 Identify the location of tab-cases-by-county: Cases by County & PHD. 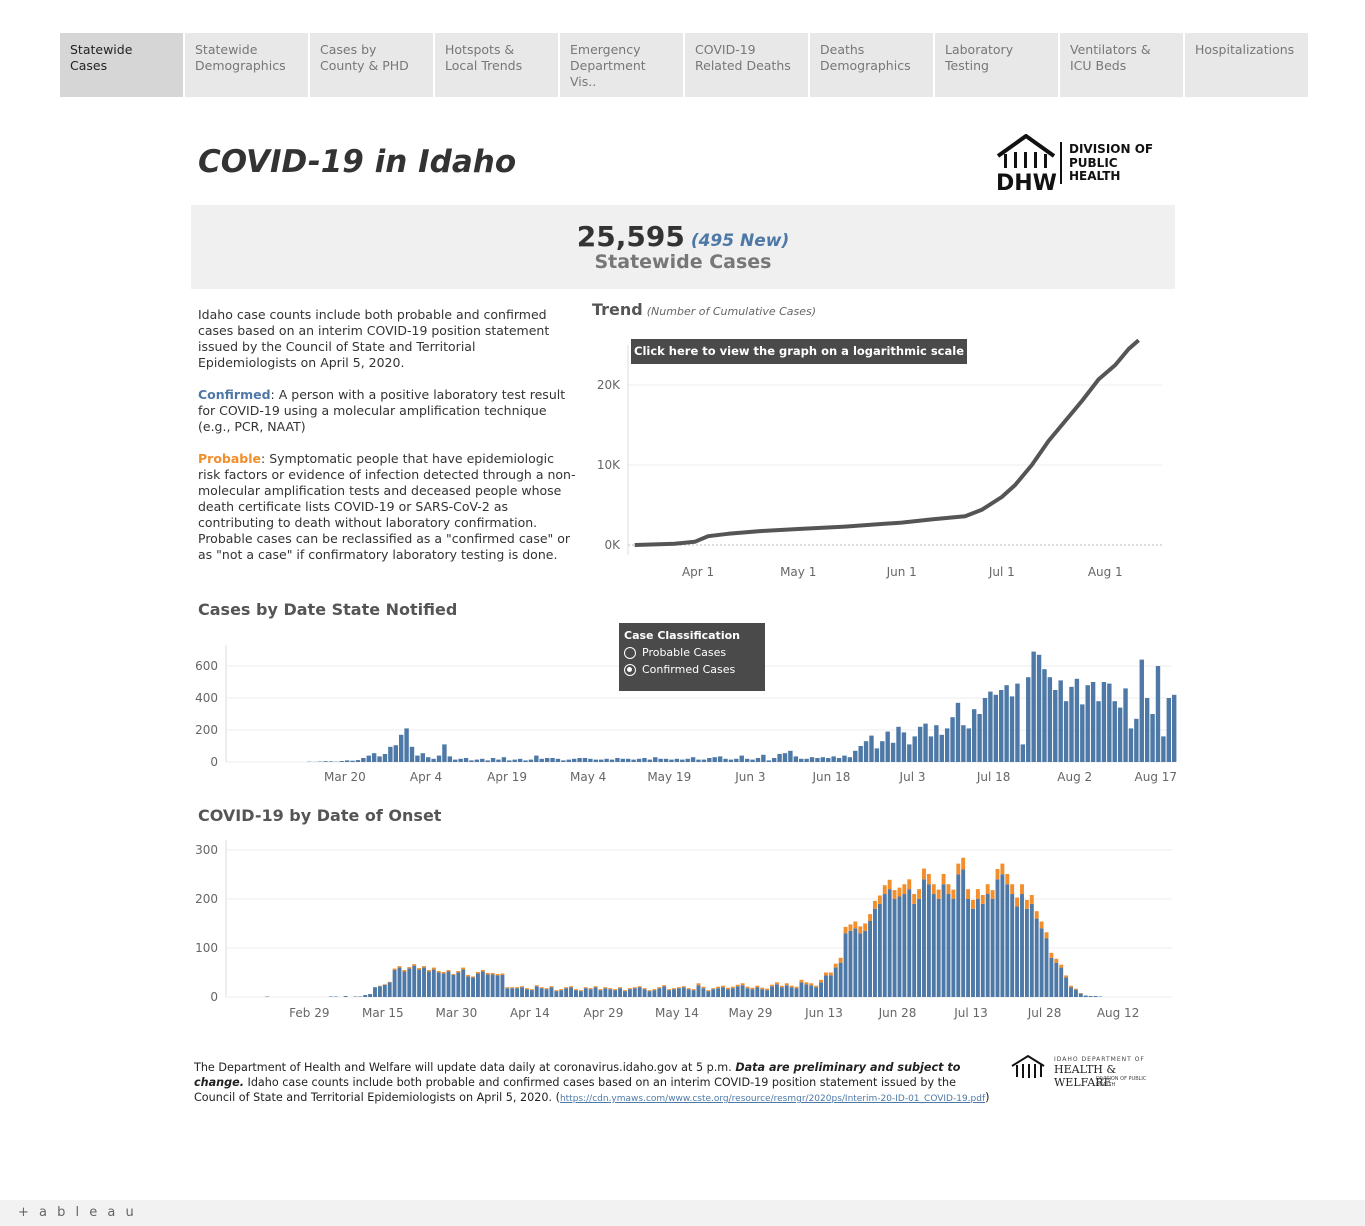
(371, 65).